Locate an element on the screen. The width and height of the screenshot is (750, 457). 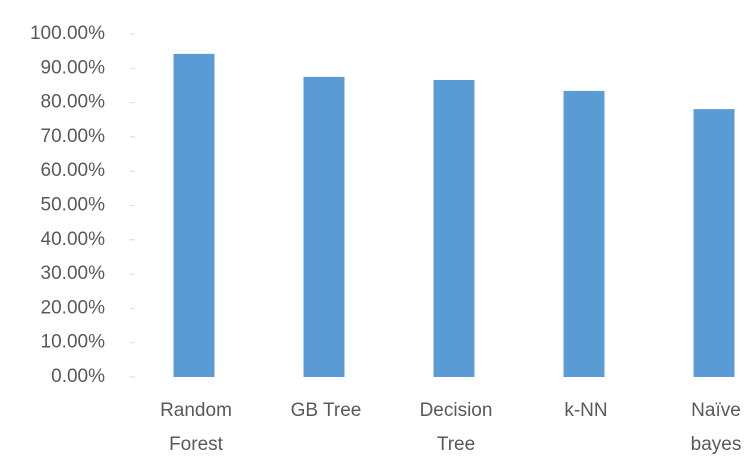
y-tick-label: 40.00% is located at coordinates (73, 239).